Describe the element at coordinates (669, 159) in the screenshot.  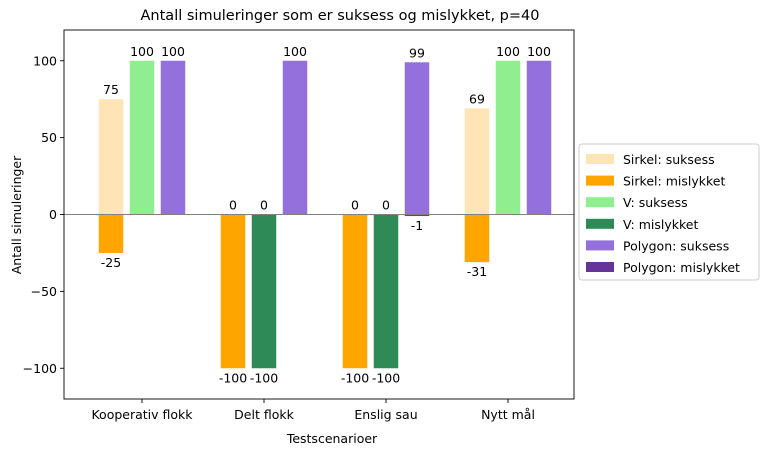
I see `legend-label: Sirkel: suksess` at that location.